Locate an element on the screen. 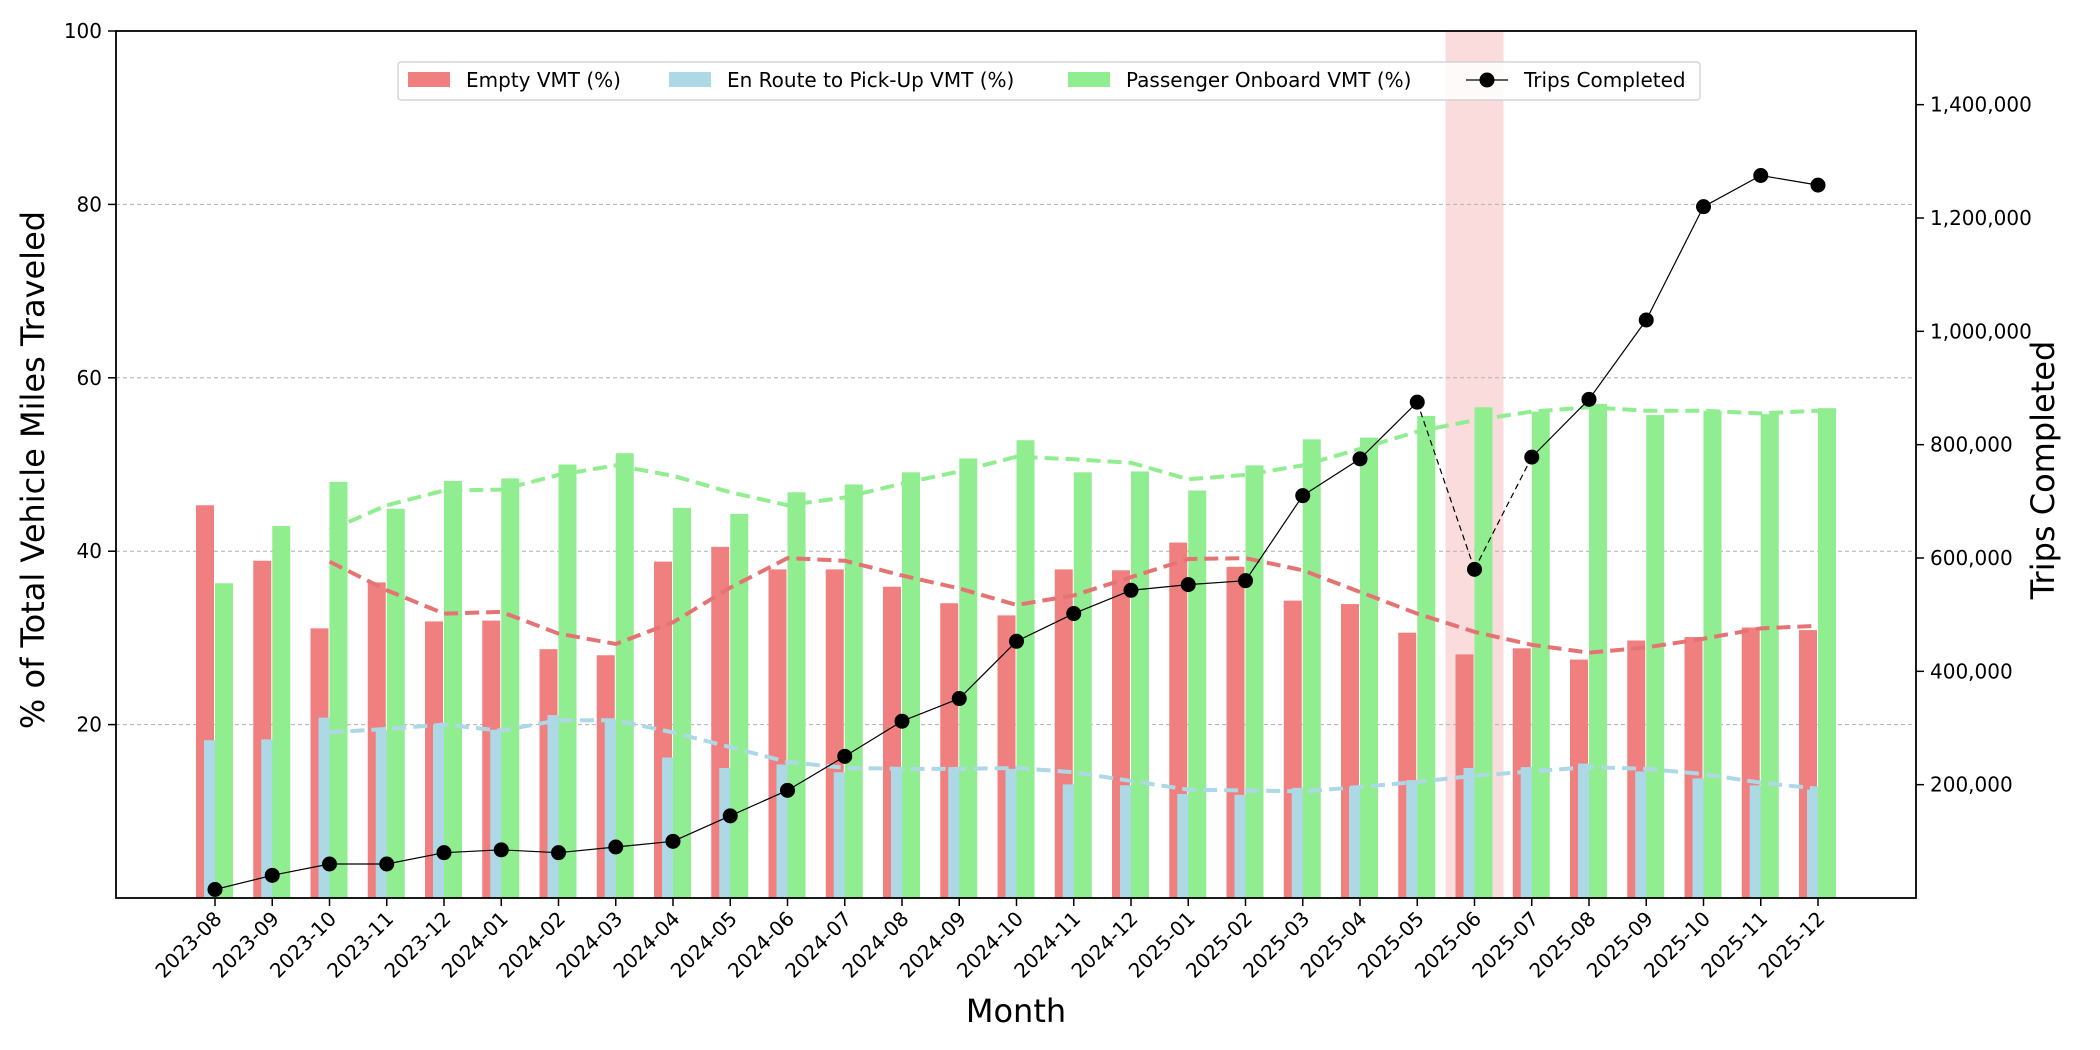 Image resolution: width=2100 pixels, height=1050 pixels. y2-tick-label: 800,000 is located at coordinates (1971, 445).